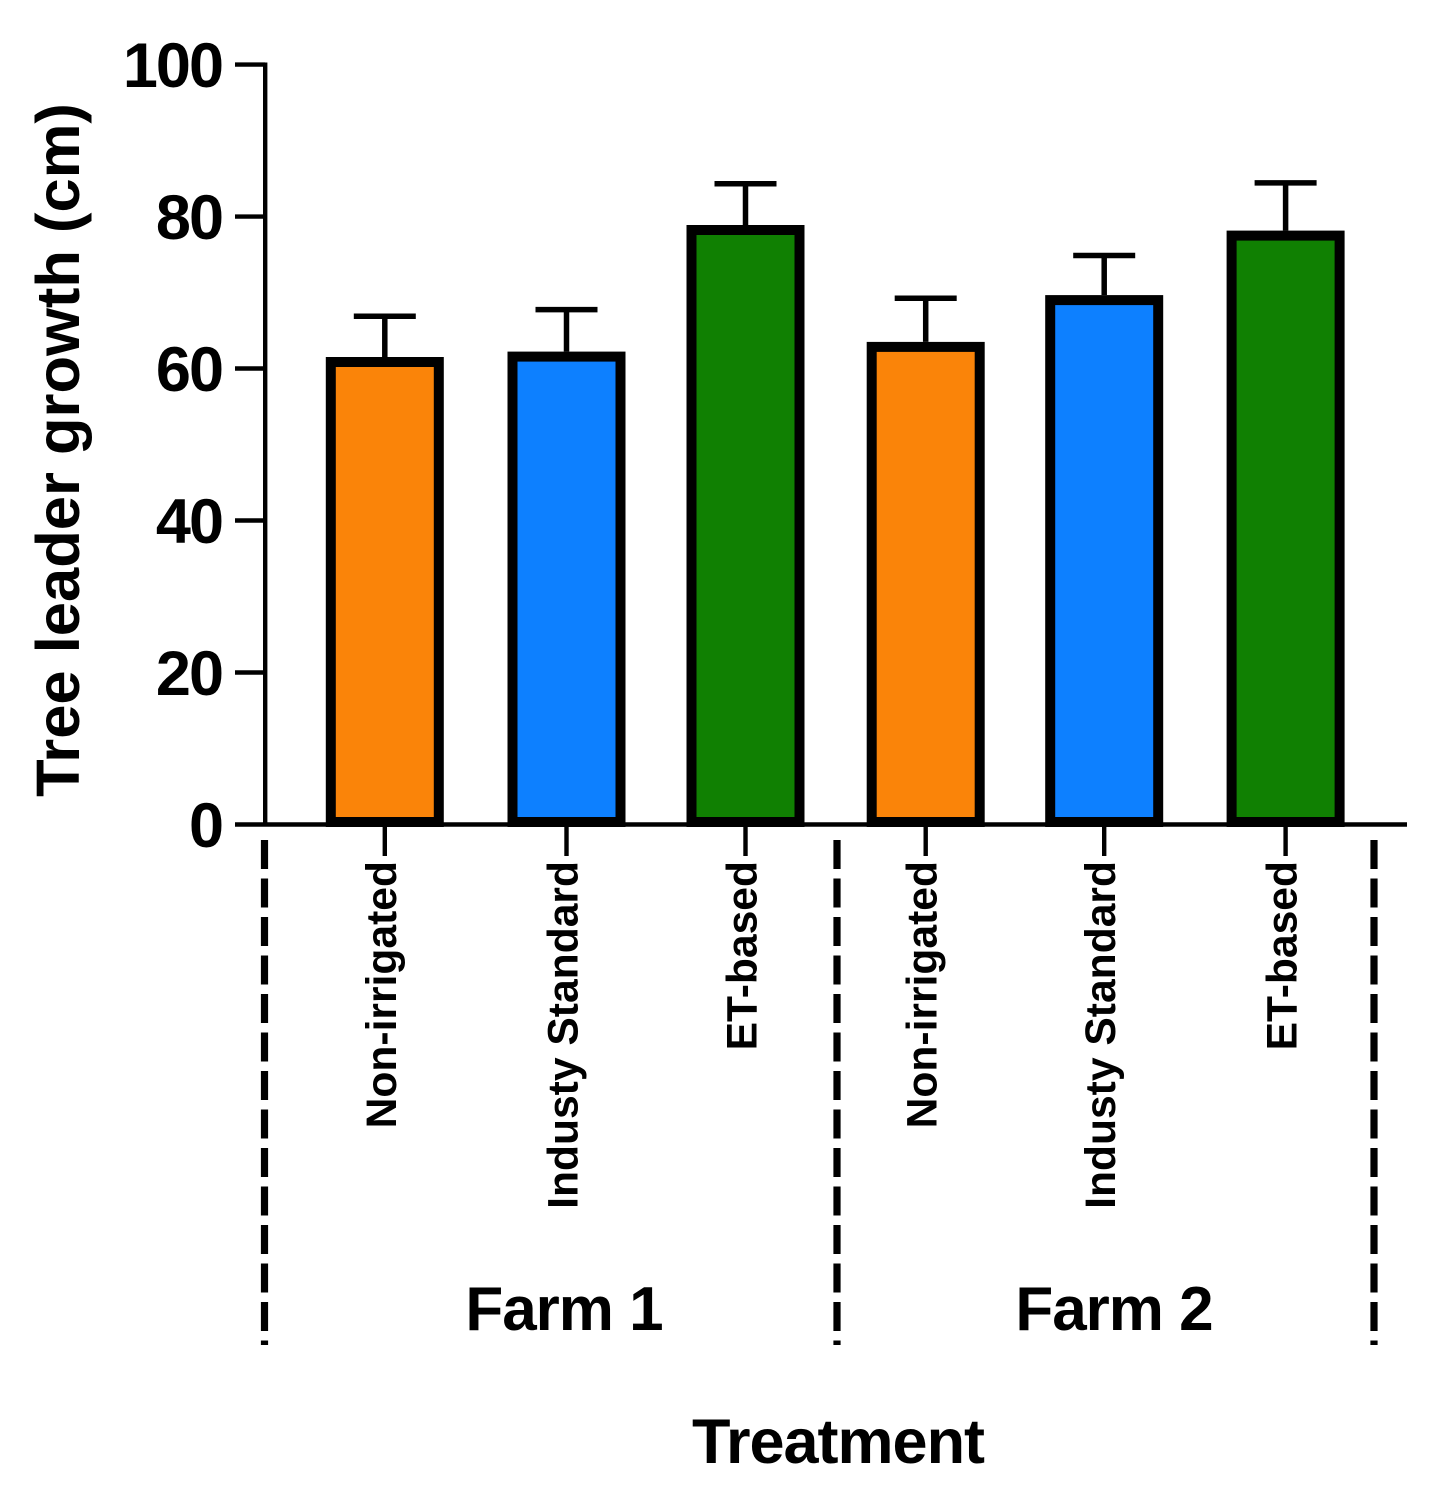 The image size is (1444, 1507). I want to click on svg-text: Farm 2, so click(1113, 1309).